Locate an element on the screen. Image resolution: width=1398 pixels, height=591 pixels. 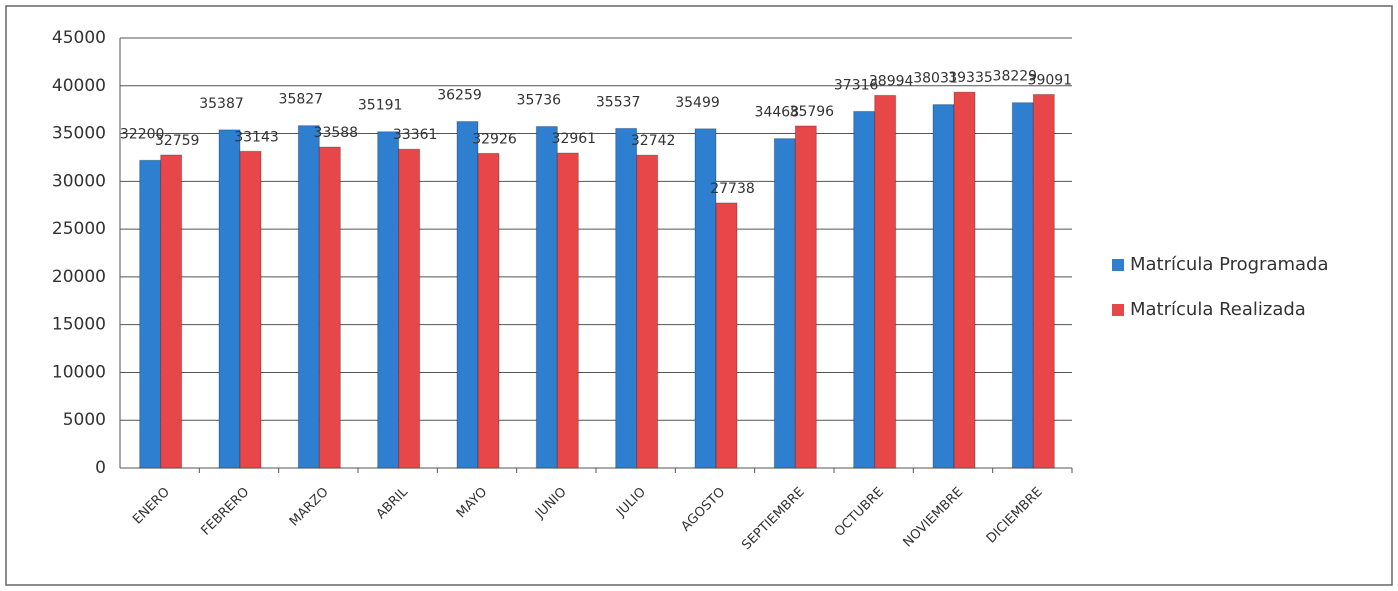
value-label: 32926 is located at coordinates (494, 139).